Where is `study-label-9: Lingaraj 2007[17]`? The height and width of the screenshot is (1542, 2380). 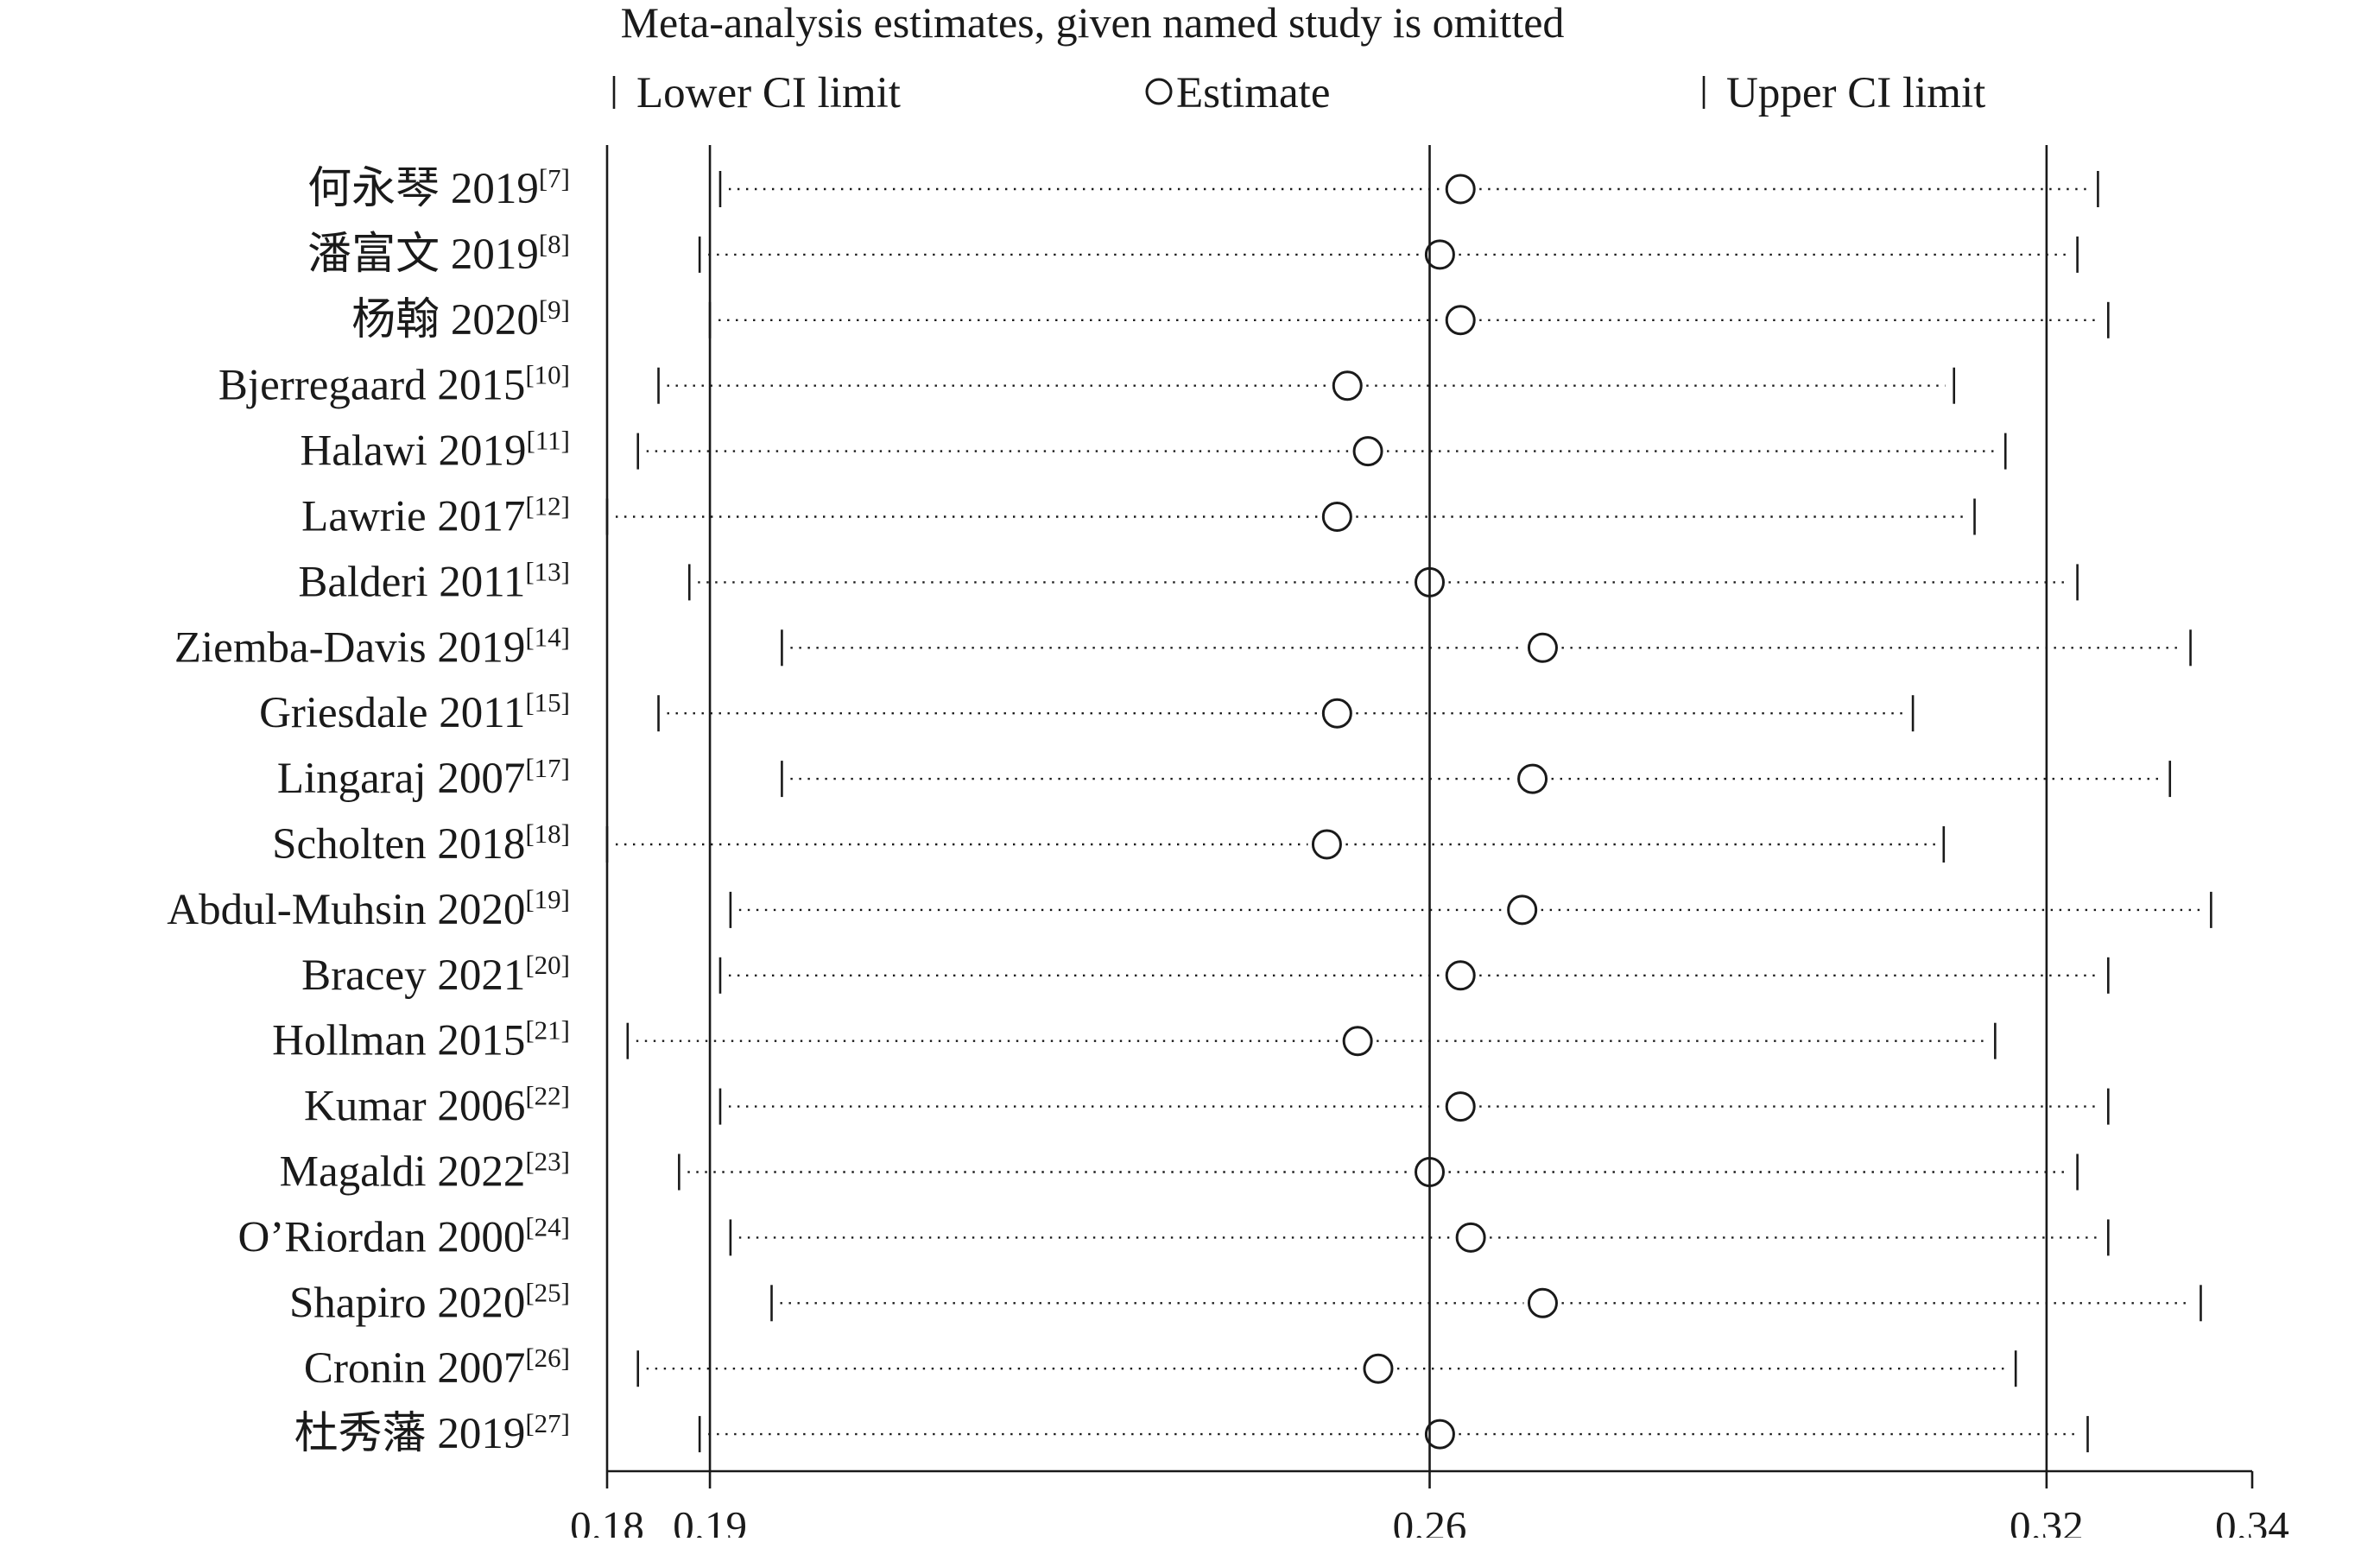
study-label-9: Lingaraj 2007[17] is located at coordinates (424, 778).